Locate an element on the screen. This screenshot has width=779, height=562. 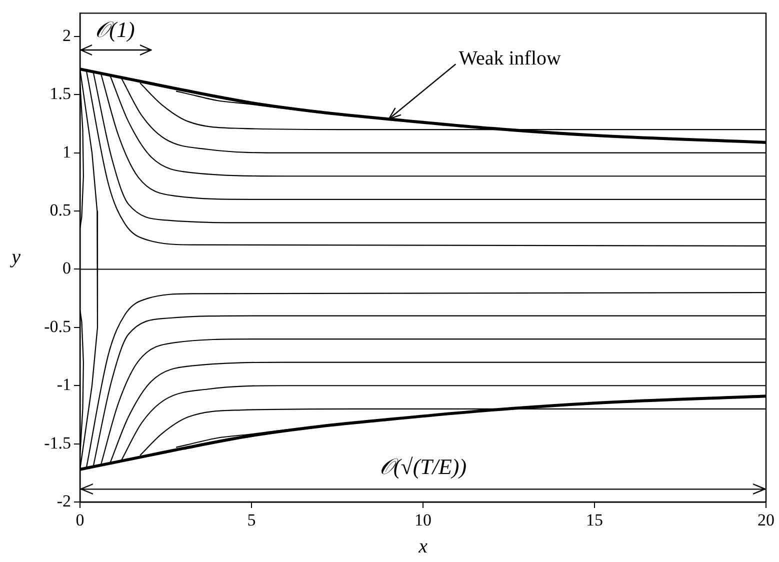
y-tick-label: 0 is located at coordinates (66, 268).